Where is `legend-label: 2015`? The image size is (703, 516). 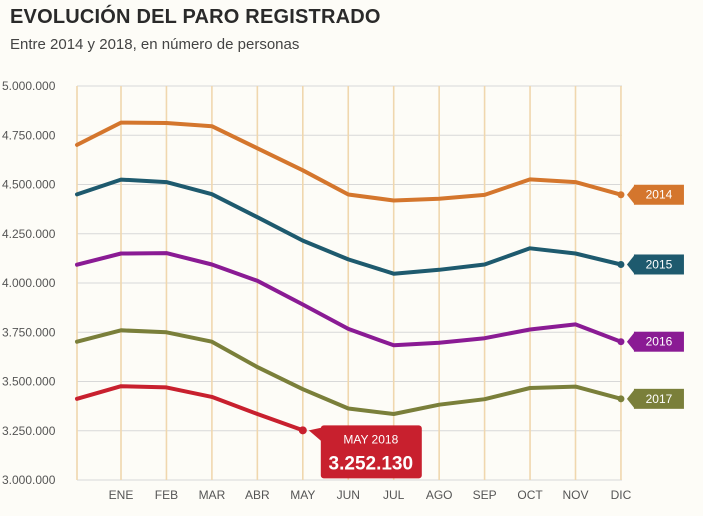 legend-label: 2015 is located at coordinates (659, 264).